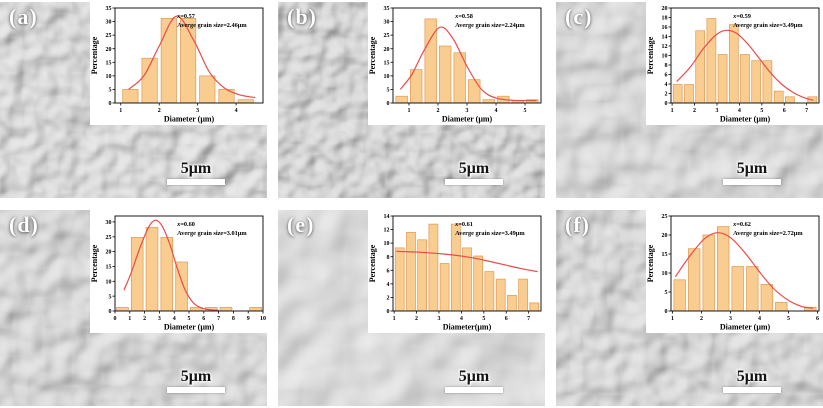  Describe the element at coordinates (301, 224) in the screenshot. I see `panel-label: (e)` at that location.